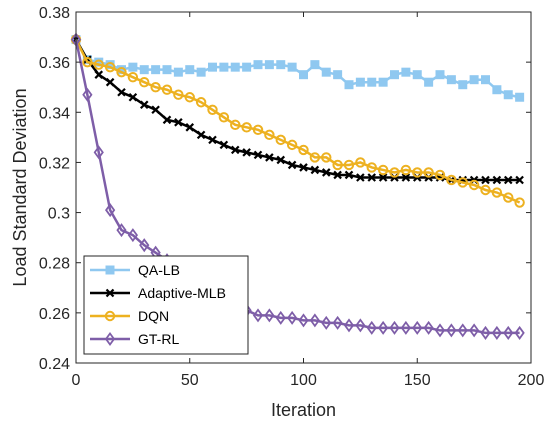 The width and height of the screenshot is (550, 421). What do you see at coordinates (153, 316) in the screenshot?
I see `legend-label: DQN` at bounding box center [153, 316].